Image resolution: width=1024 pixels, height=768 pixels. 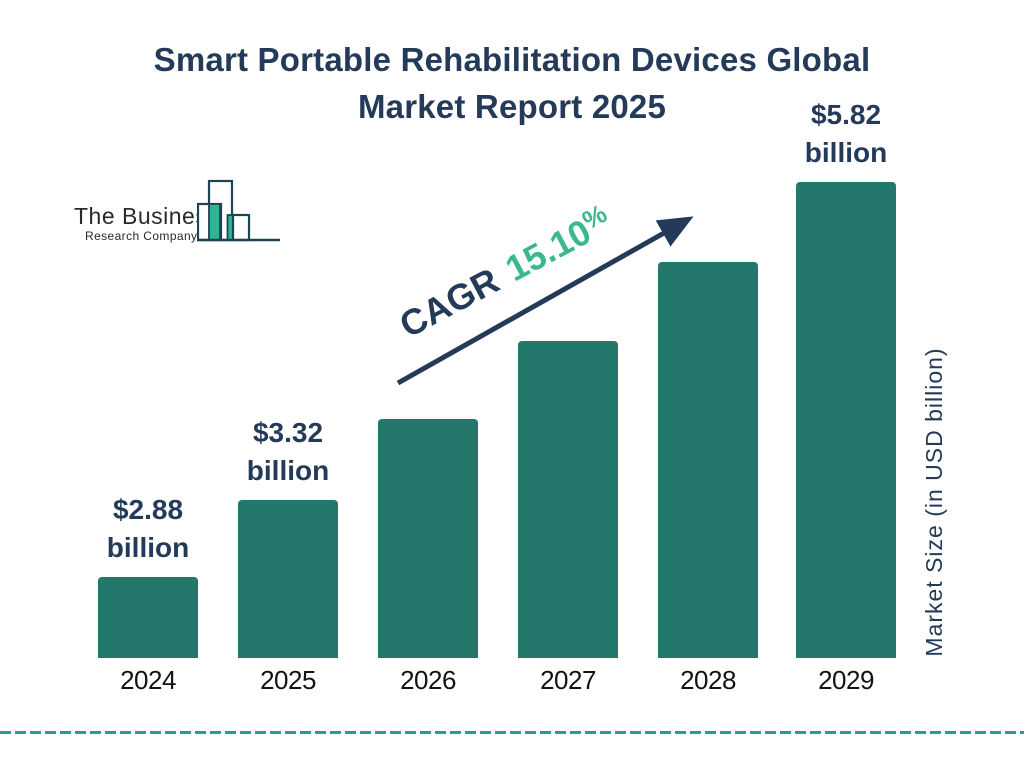 I want to click on axis-label-2029: 2029, so click(x=846, y=680).